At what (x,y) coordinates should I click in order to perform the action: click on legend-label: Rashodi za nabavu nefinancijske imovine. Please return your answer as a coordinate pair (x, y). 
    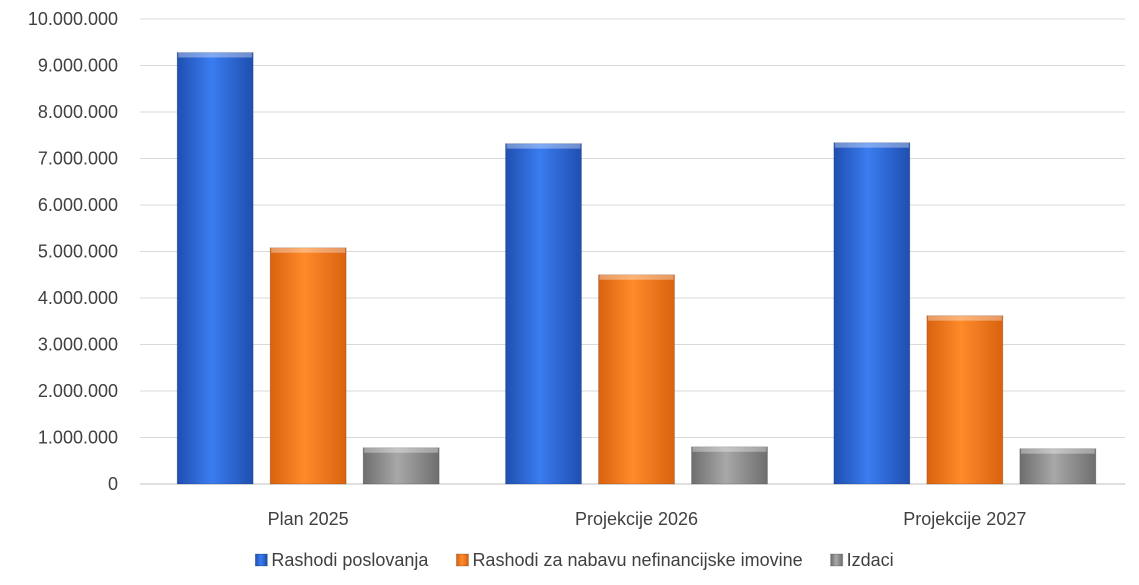
    Looking at the image, I should click on (637, 560).